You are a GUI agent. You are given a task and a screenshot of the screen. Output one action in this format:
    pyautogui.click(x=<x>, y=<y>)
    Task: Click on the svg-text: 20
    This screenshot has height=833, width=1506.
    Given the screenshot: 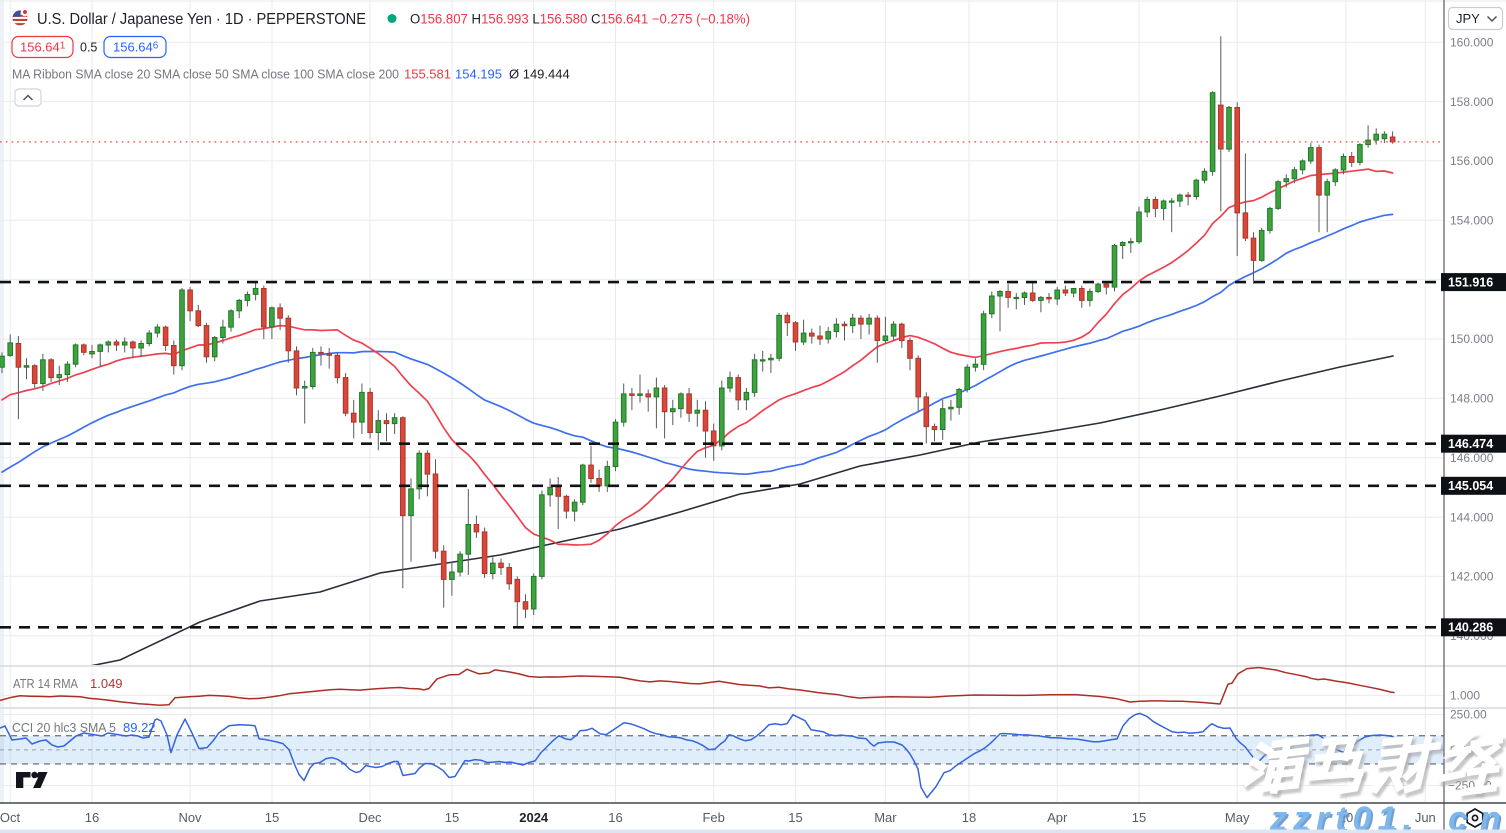 What is the action you would take?
    pyautogui.click(x=1346, y=817)
    